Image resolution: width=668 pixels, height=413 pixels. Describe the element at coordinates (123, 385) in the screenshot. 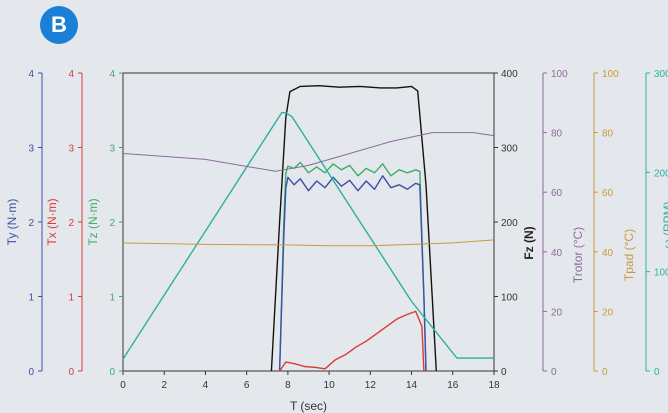

I see `x-tick-label: 0` at that location.